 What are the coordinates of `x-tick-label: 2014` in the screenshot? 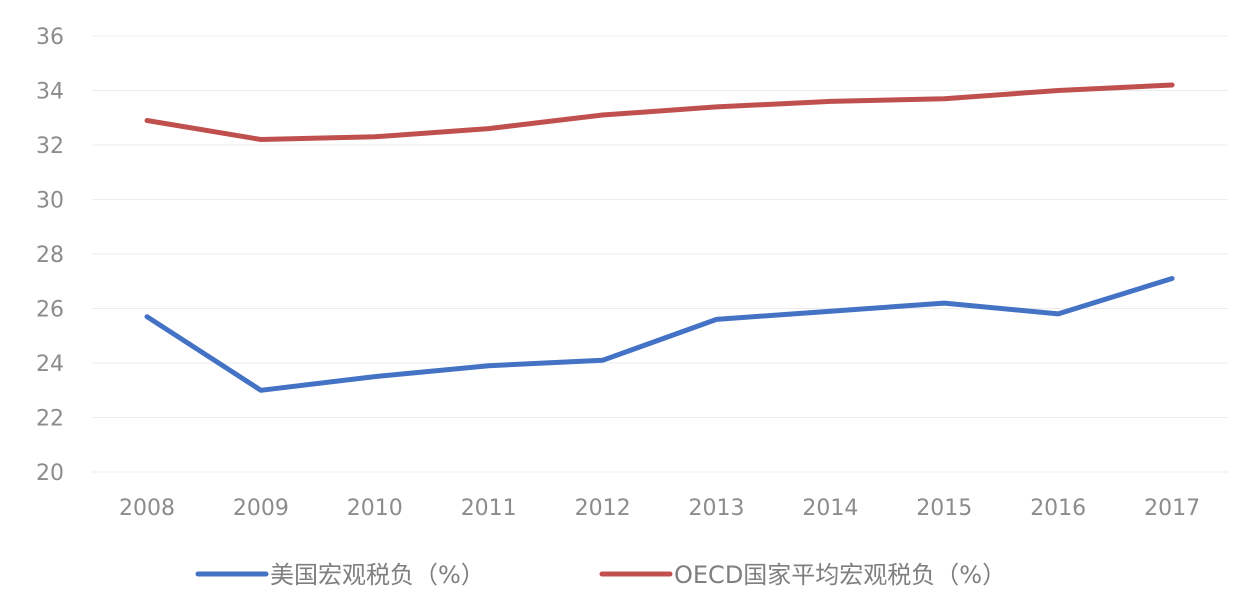 It's located at (830, 508).